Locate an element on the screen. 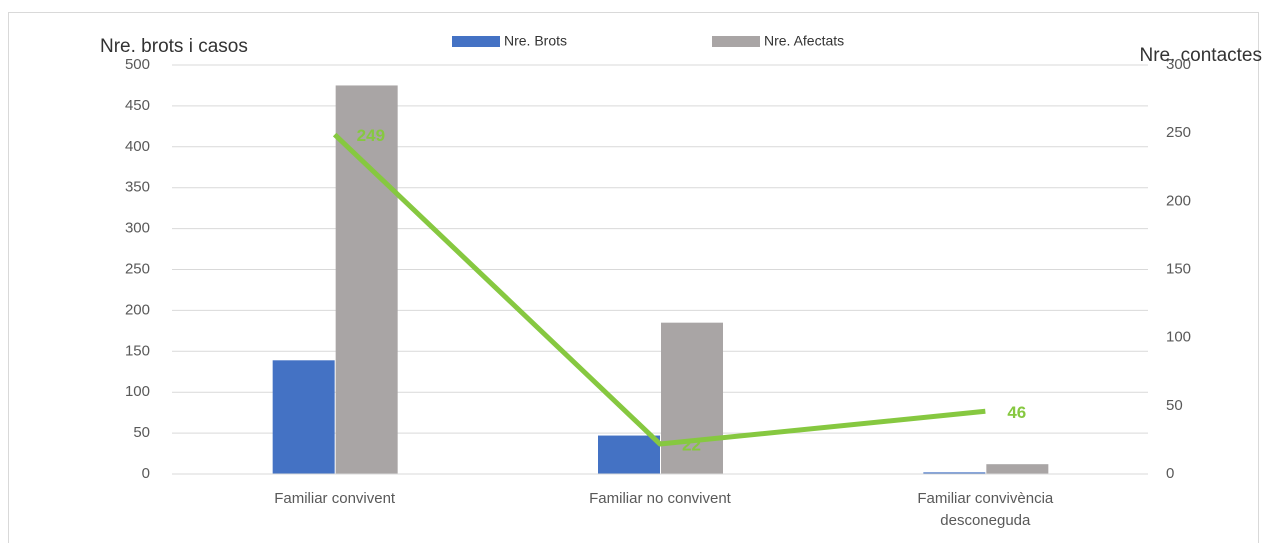  y-tick-label: 0 is located at coordinates (146, 473).